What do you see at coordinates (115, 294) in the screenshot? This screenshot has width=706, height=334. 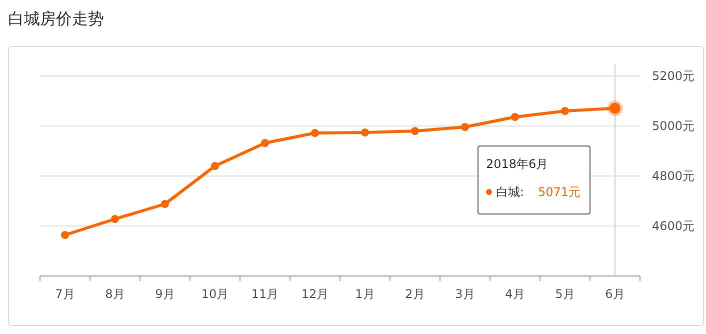 I see `x-tick-label: 8月` at bounding box center [115, 294].